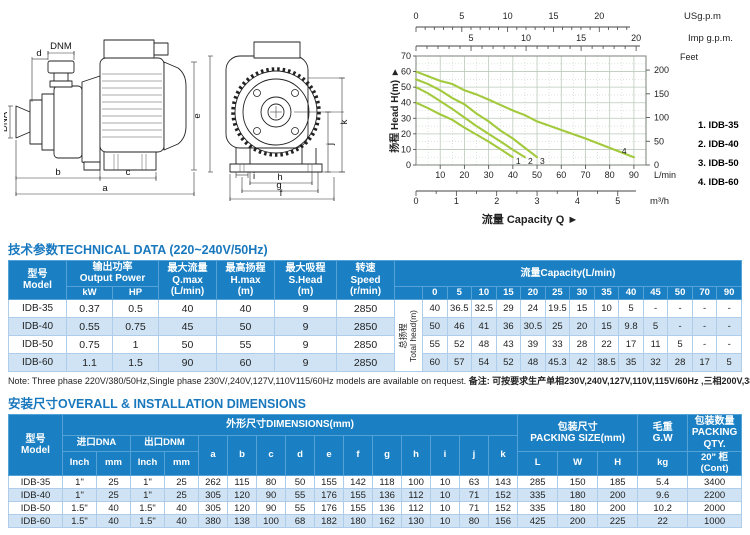  I want to click on top-axis-tick: 0, so click(415, 16).